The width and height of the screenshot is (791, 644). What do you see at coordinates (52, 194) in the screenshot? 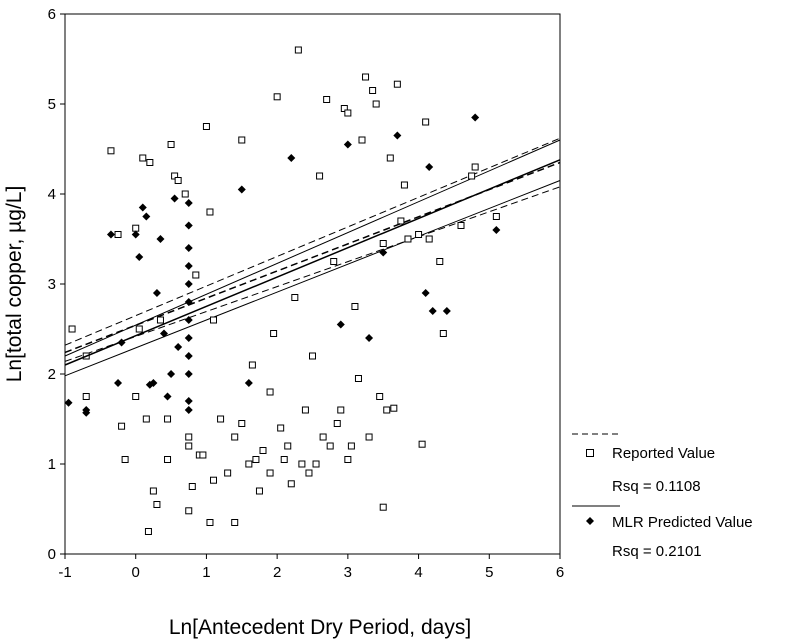
I see `y-tick-label: 4` at bounding box center [52, 194].